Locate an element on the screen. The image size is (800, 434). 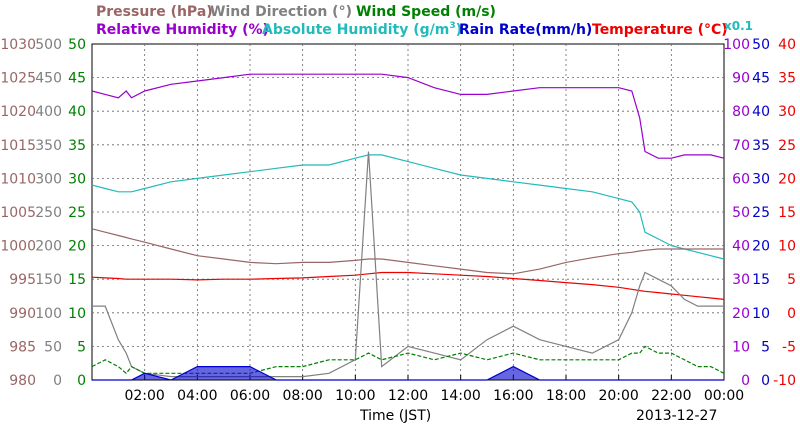
pressure-tick-label: 1005 is located at coordinates (18, 213).